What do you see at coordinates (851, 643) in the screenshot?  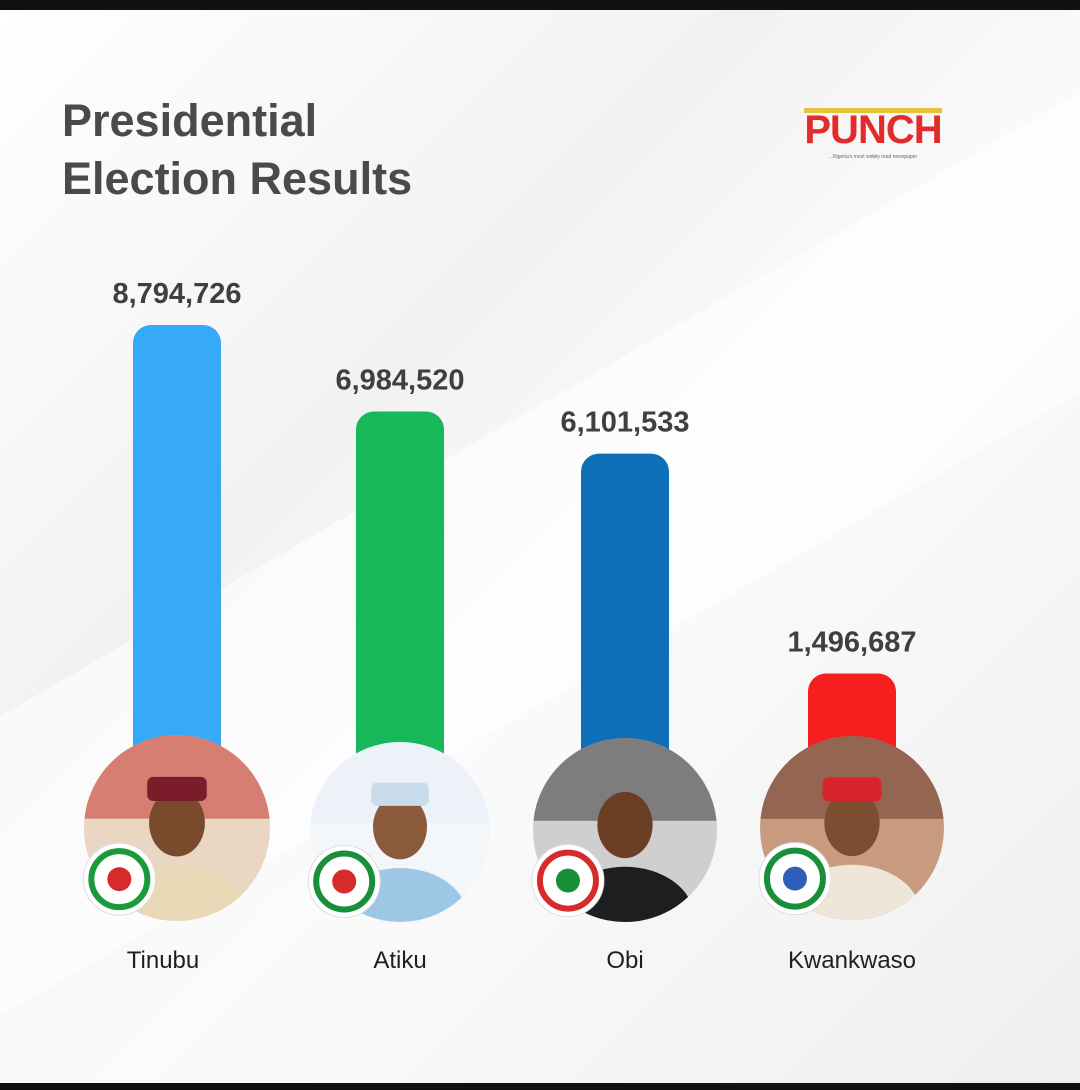 I see `value-label-kwankwaso: 1,496,687` at bounding box center [851, 643].